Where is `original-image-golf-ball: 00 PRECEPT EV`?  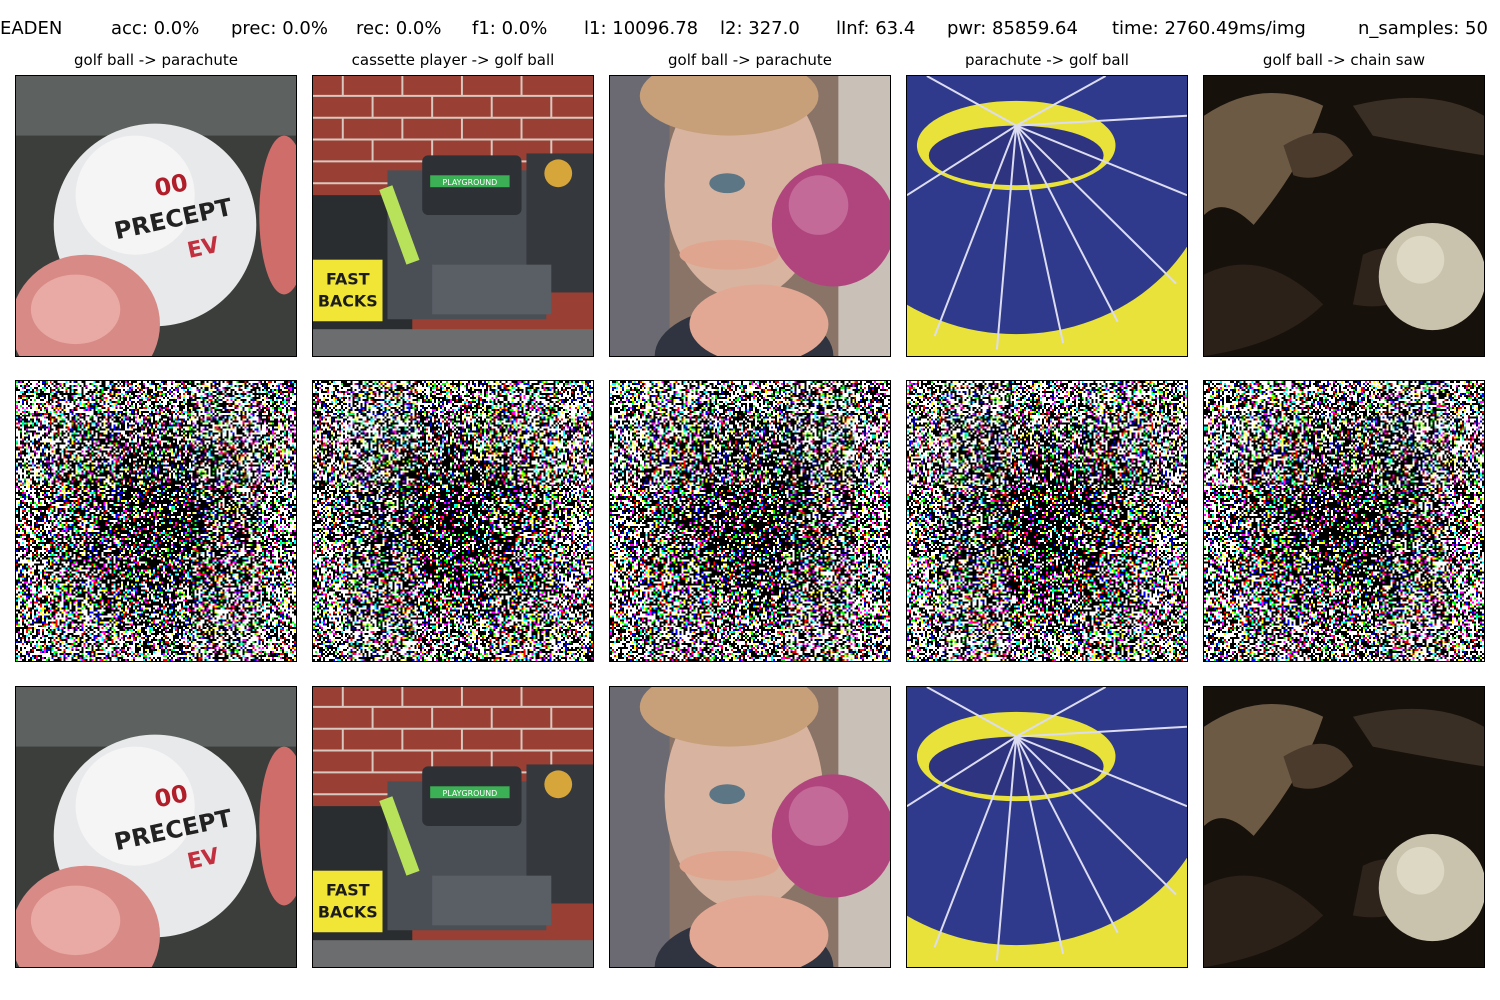 original-image-golf-ball: 00 PRECEPT EV is located at coordinates (156, 216).